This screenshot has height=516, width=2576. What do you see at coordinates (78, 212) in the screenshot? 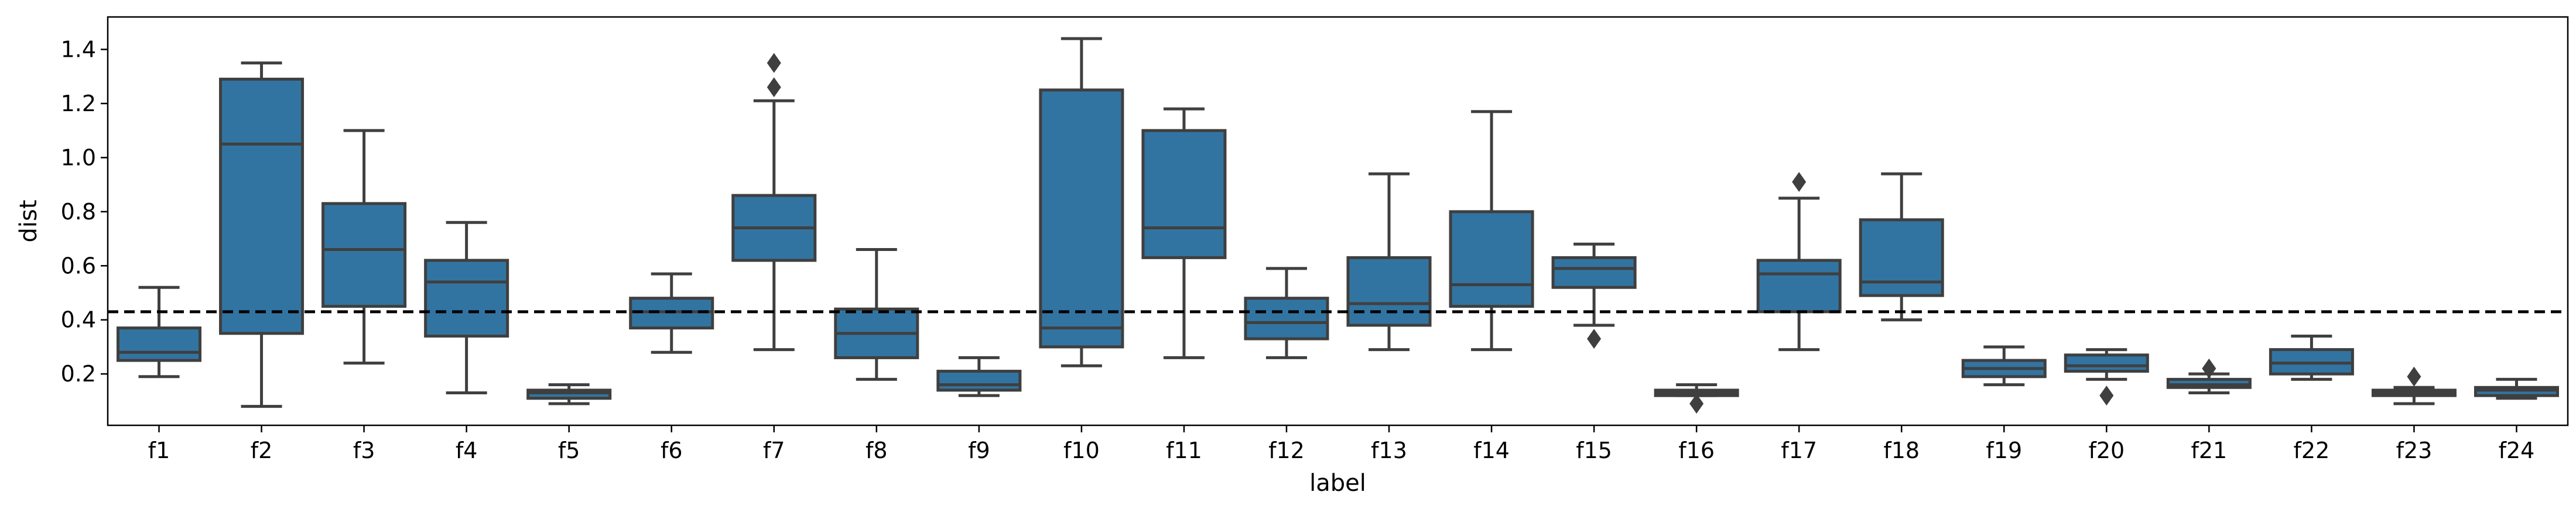
I see `y-tick-label: 0.8` at bounding box center [78, 212].